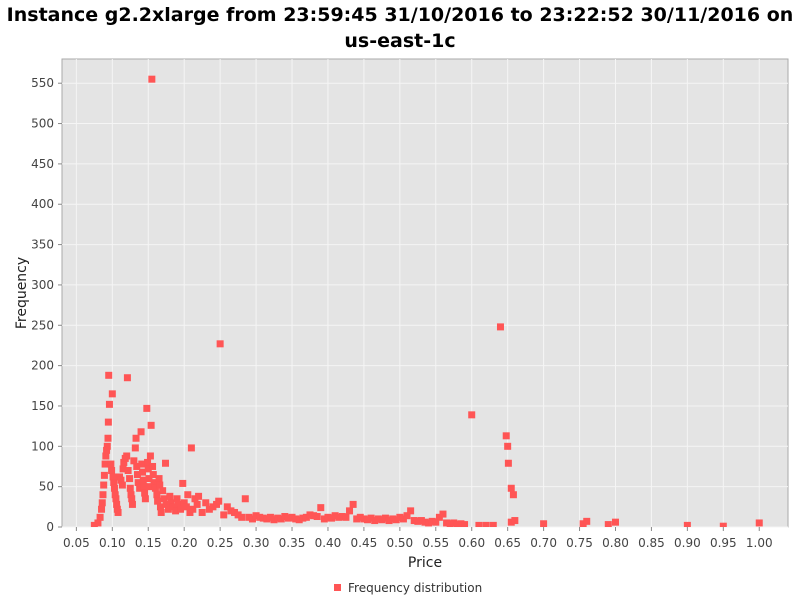 The width and height of the screenshot is (800, 600). I want to click on x-tick-label: 0.85, so click(651, 543).